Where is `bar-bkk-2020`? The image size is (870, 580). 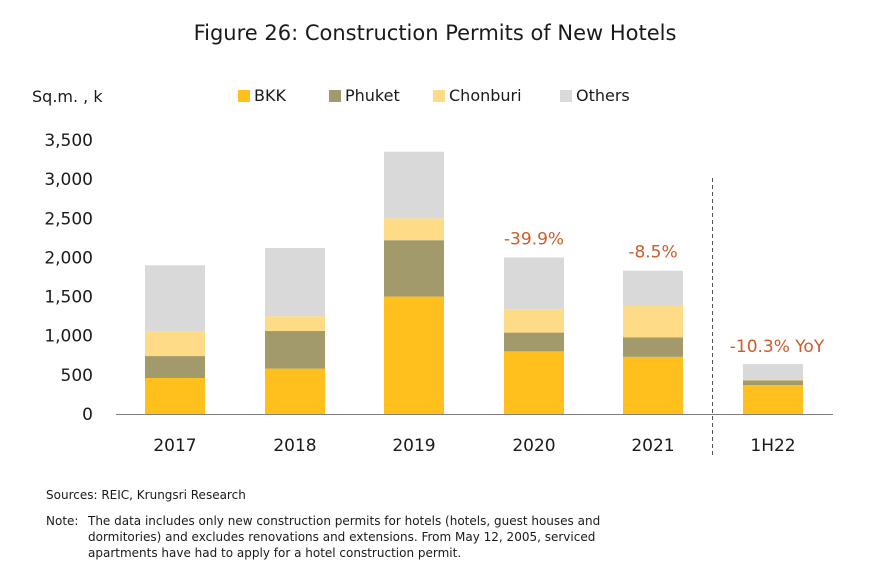
bar-bkk-2020 is located at coordinates (534, 382).